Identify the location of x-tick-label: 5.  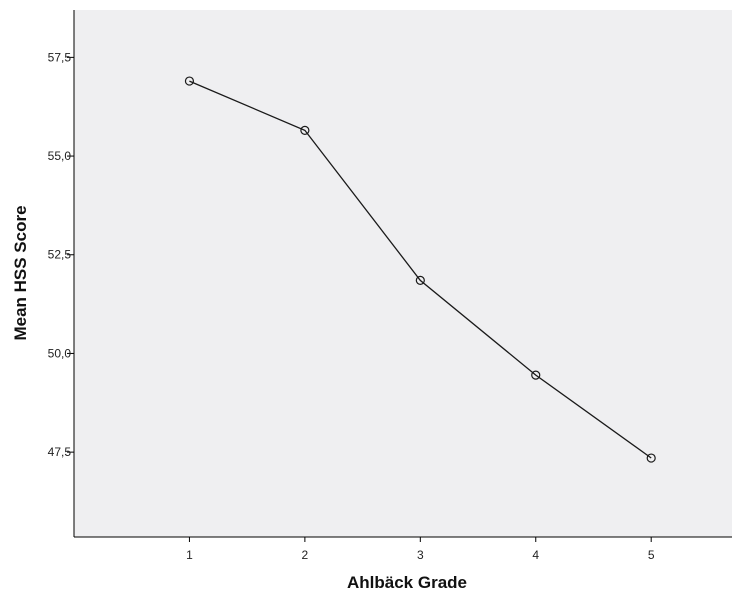
(651, 555).